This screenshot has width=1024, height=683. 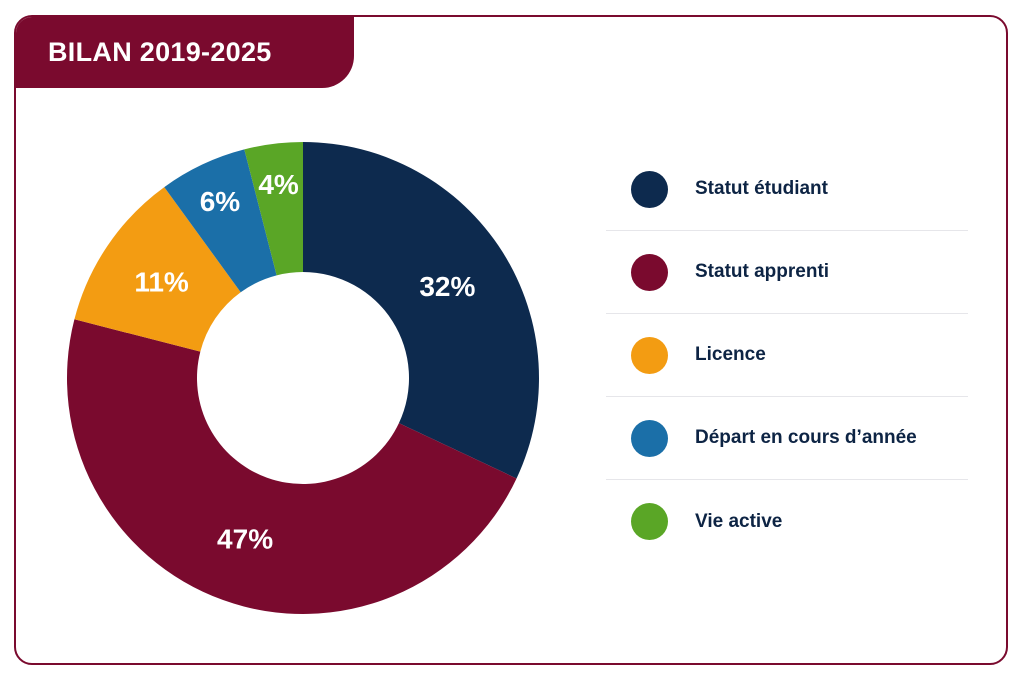 I want to click on legend-label-licence: Licence, so click(x=730, y=354).